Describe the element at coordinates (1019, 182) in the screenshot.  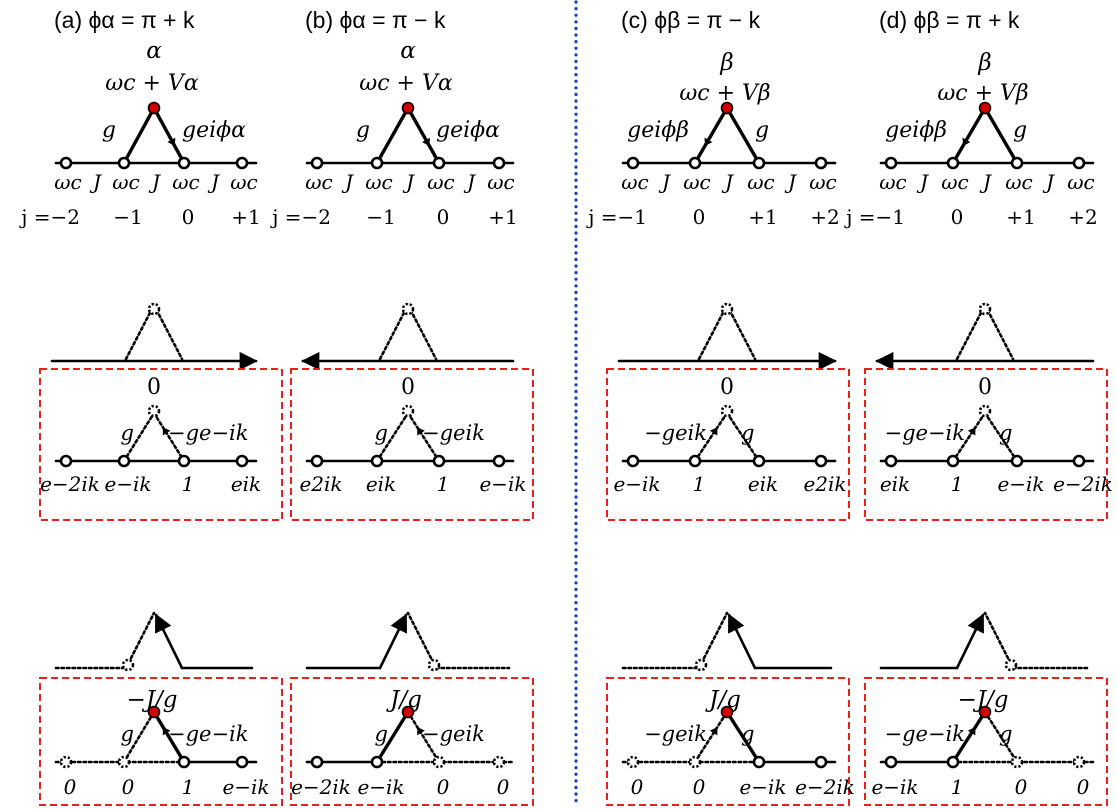
I see `site-freq-label-d-2: ωc` at that location.